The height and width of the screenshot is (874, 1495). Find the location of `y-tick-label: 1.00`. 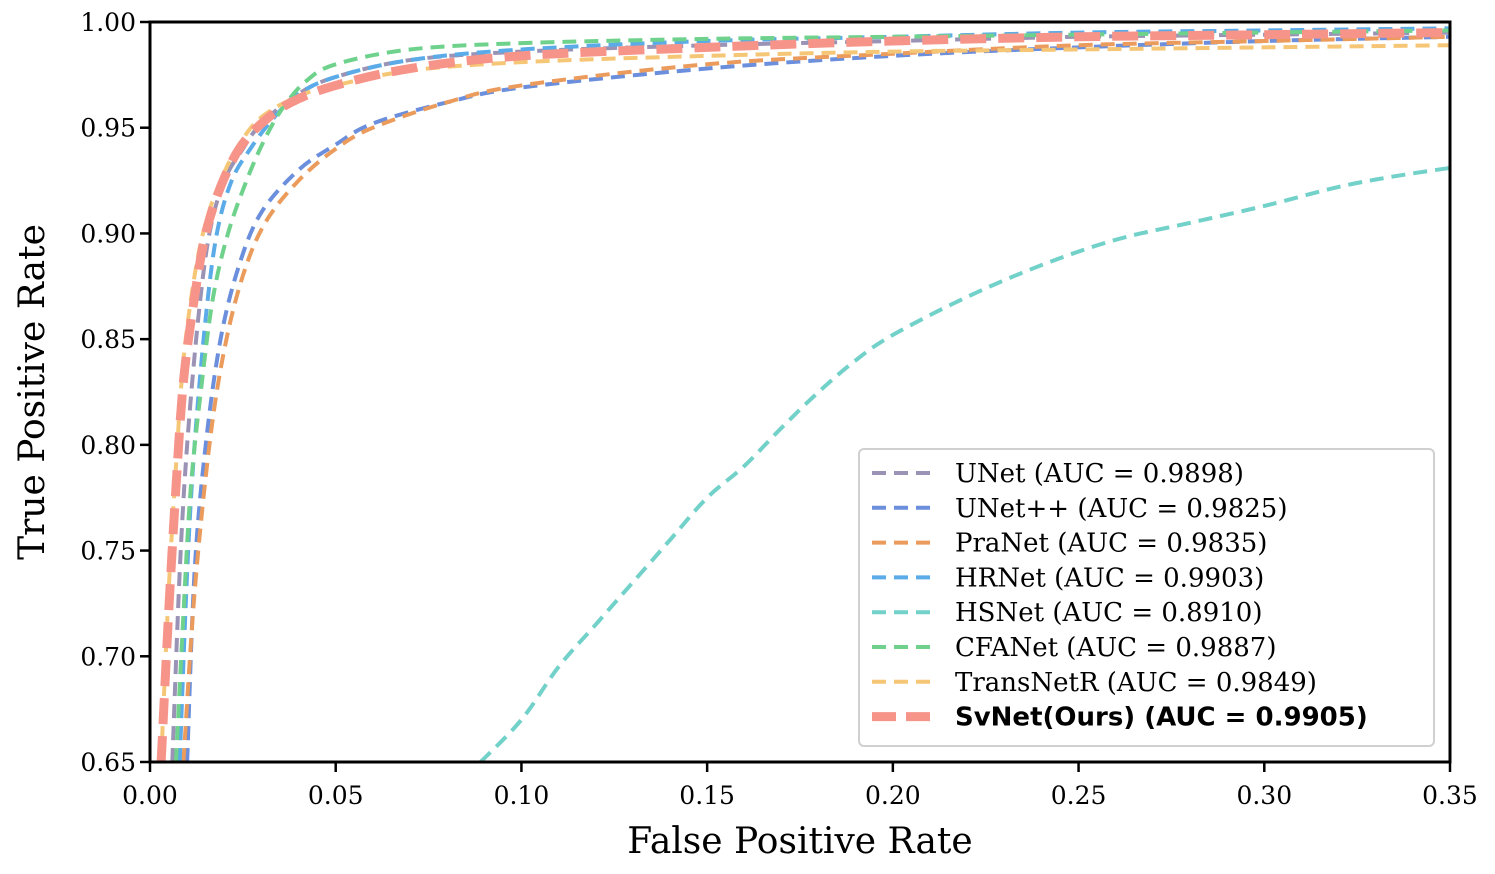

y-tick-label: 1.00 is located at coordinates (108, 22).